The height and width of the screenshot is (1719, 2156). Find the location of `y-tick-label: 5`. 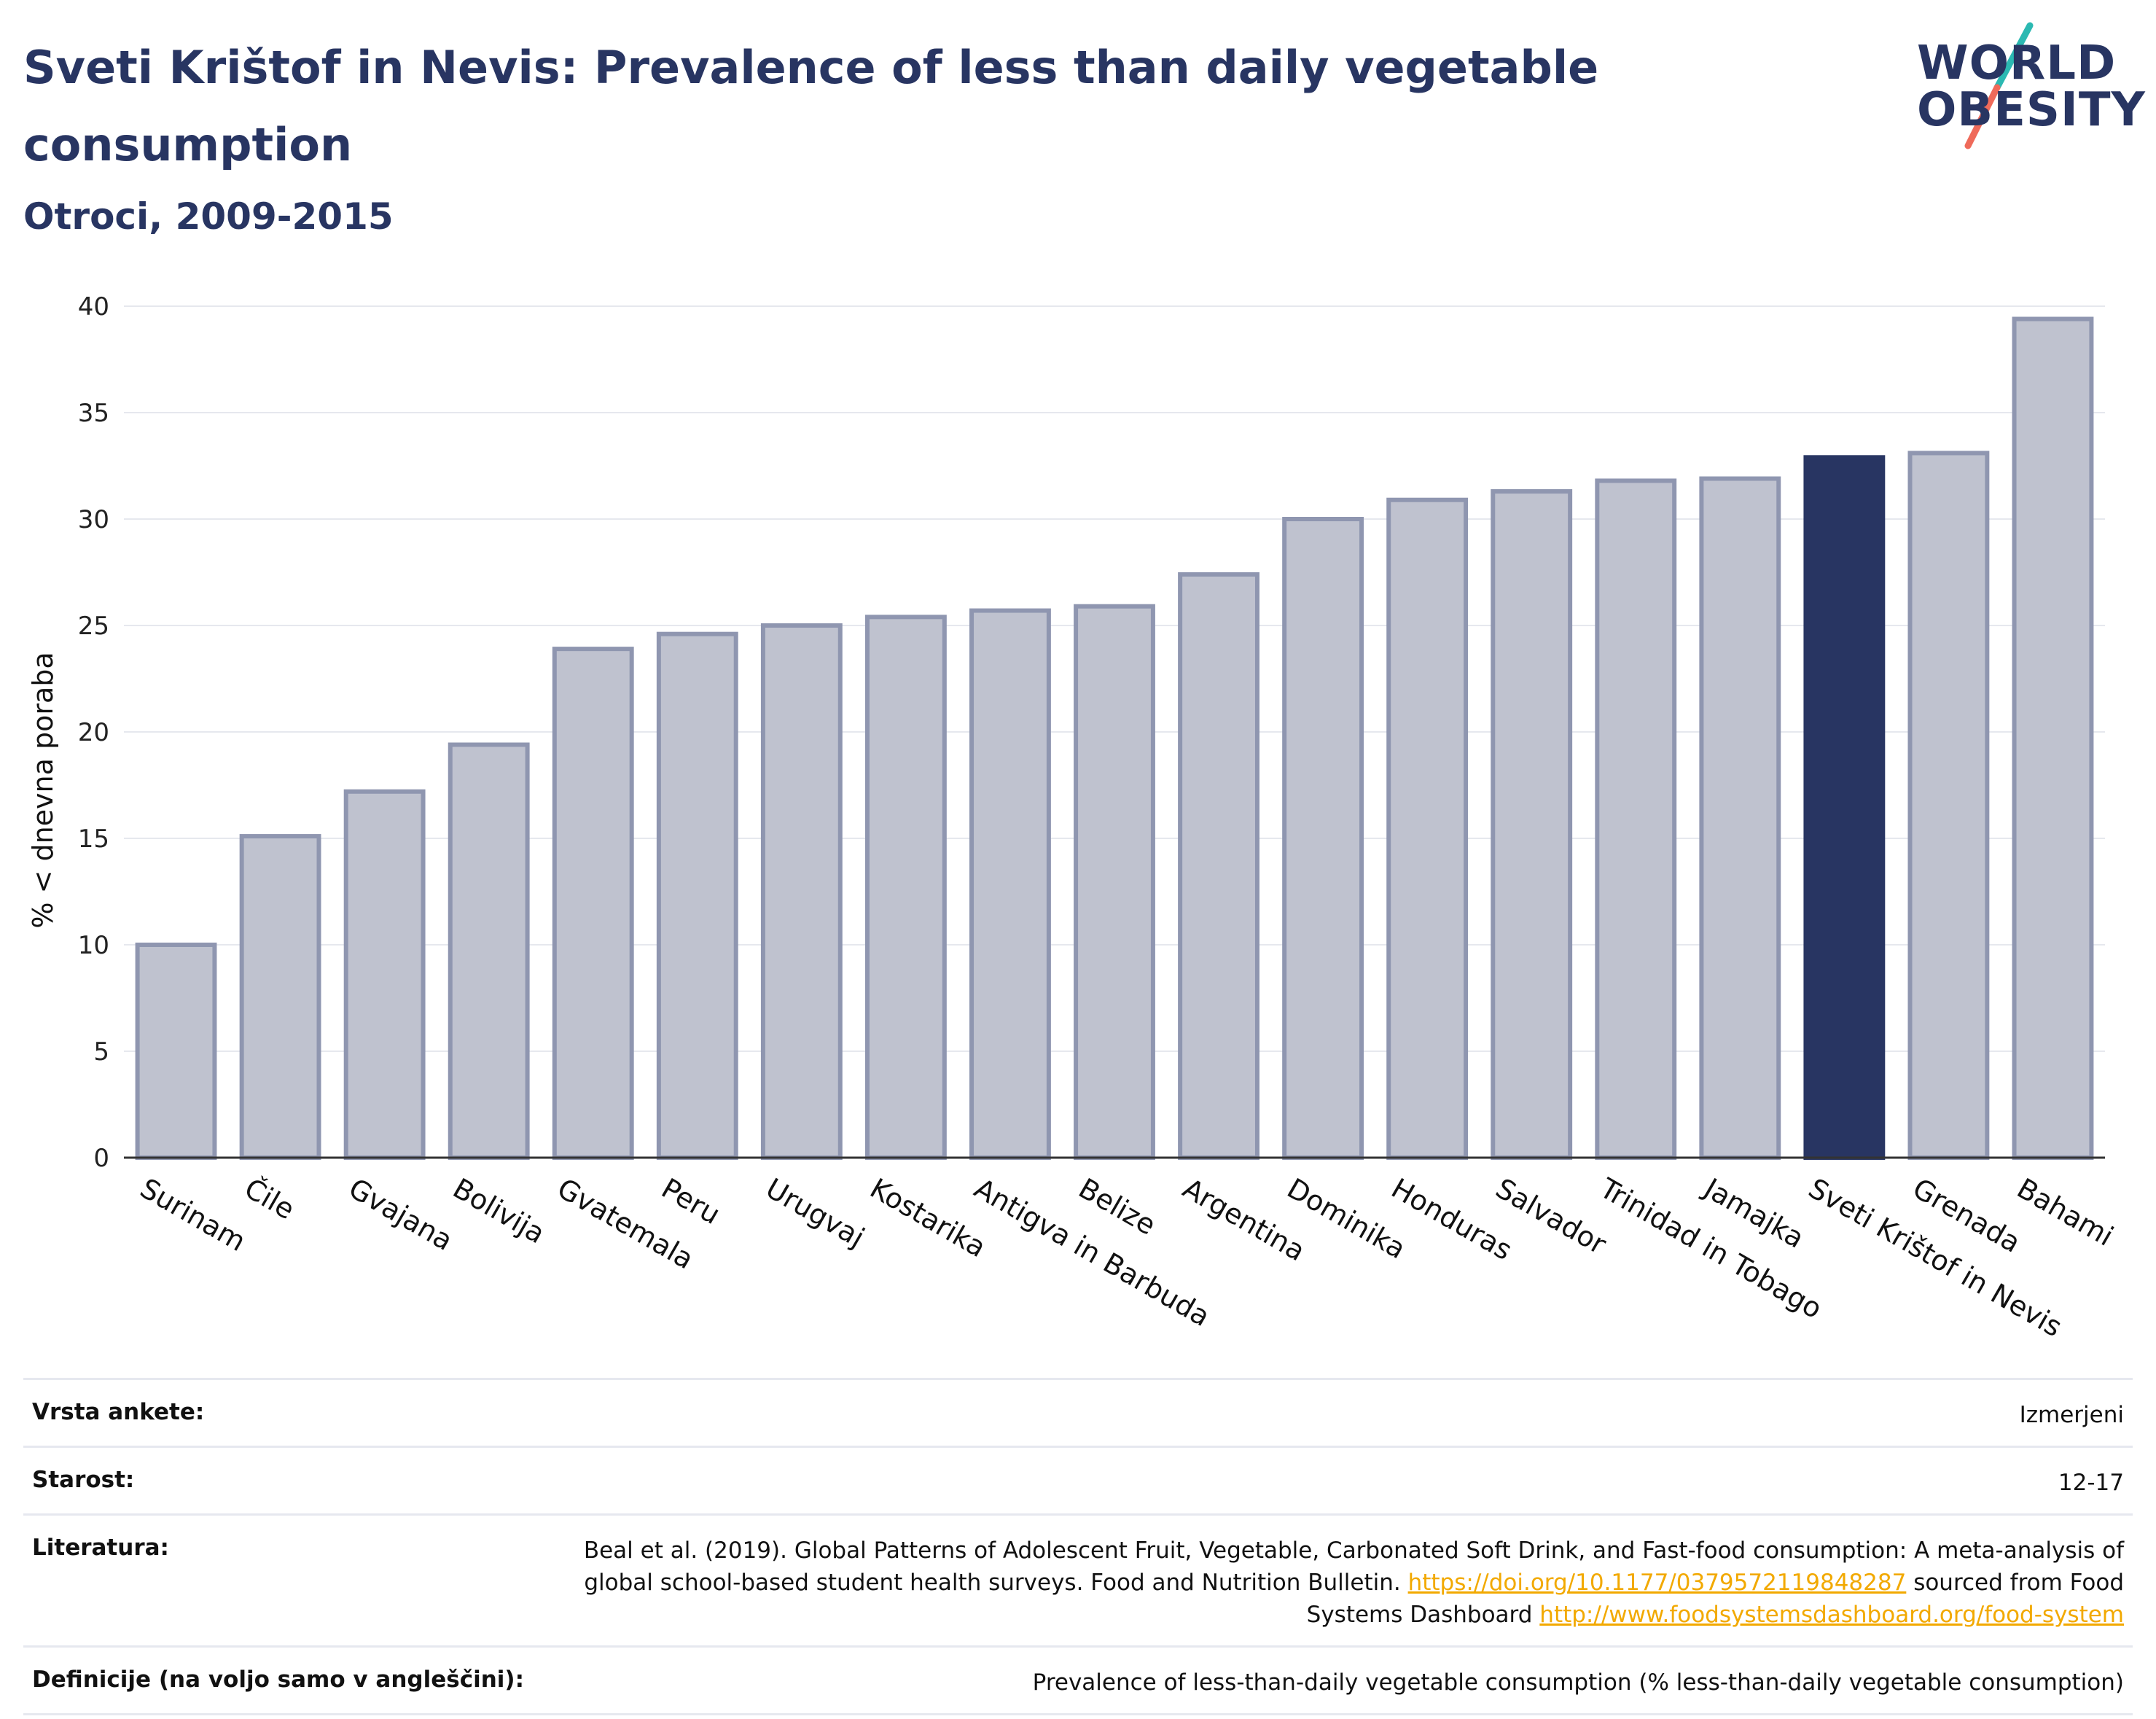

y-tick-label: 5 is located at coordinates (101, 1052).